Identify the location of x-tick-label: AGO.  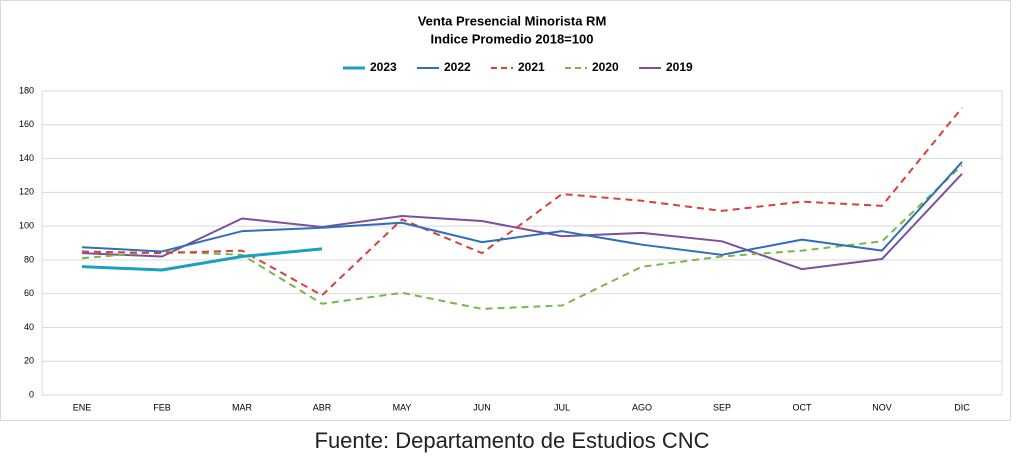
(642, 407).